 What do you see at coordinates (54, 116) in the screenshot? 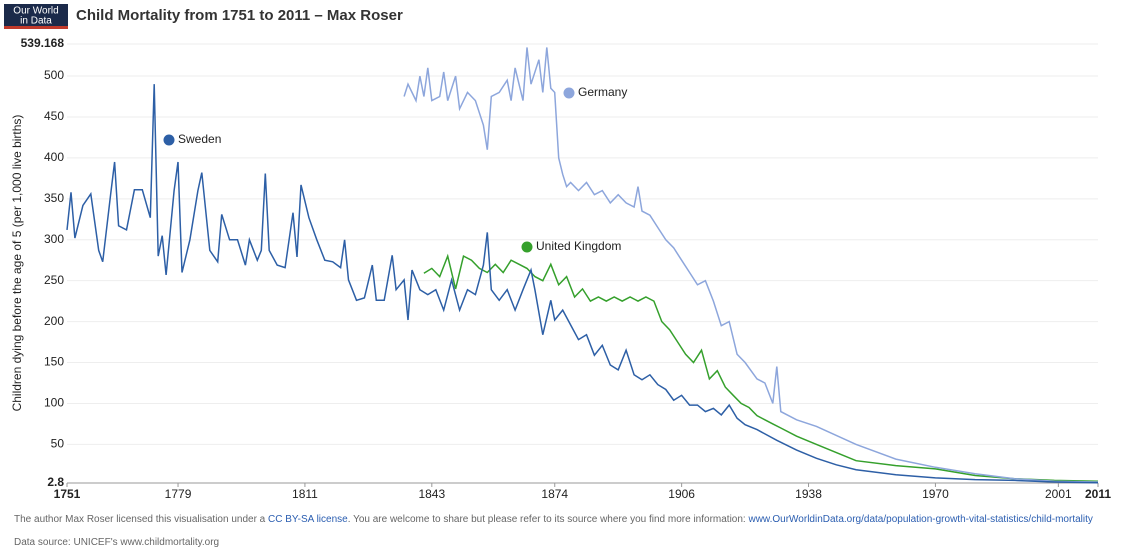
I see `y-tick-label: 450` at bounding box center [54, 116].